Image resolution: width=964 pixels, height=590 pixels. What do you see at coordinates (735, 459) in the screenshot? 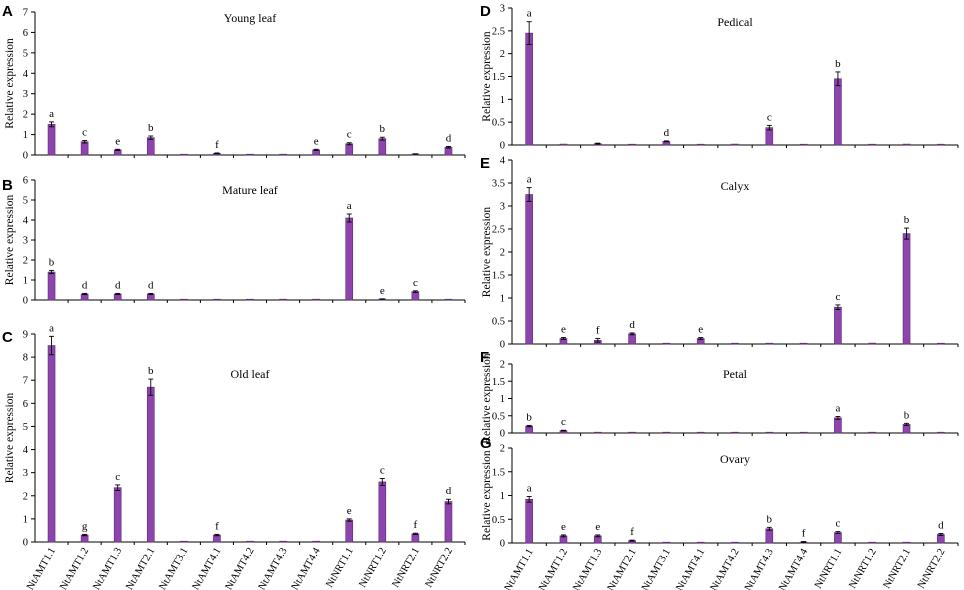
I see `panel-title: Ovary` at bounding box center [735, 459].